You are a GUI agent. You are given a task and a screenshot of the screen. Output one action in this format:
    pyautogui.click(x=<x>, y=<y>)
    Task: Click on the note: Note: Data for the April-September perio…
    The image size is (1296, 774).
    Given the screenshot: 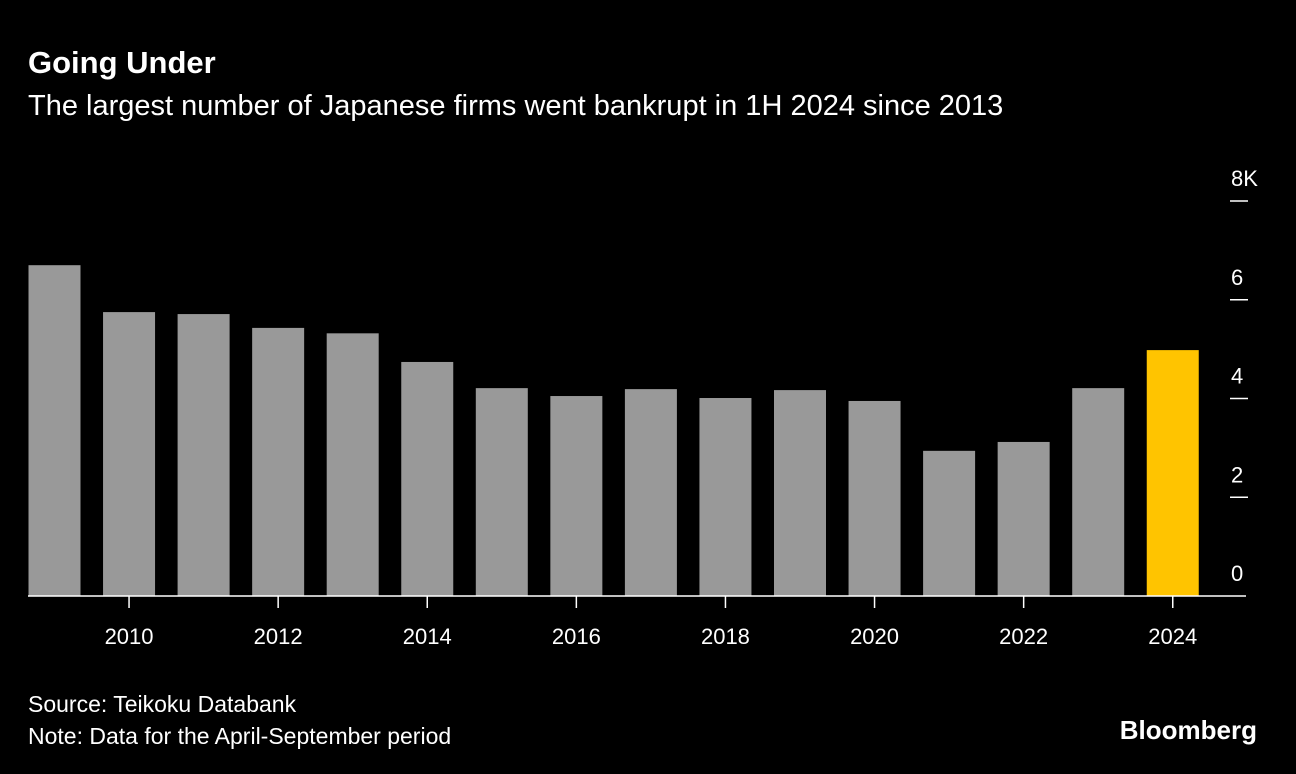 What is the action you would take?
    pyautogui.click(x=239, y=736)
    